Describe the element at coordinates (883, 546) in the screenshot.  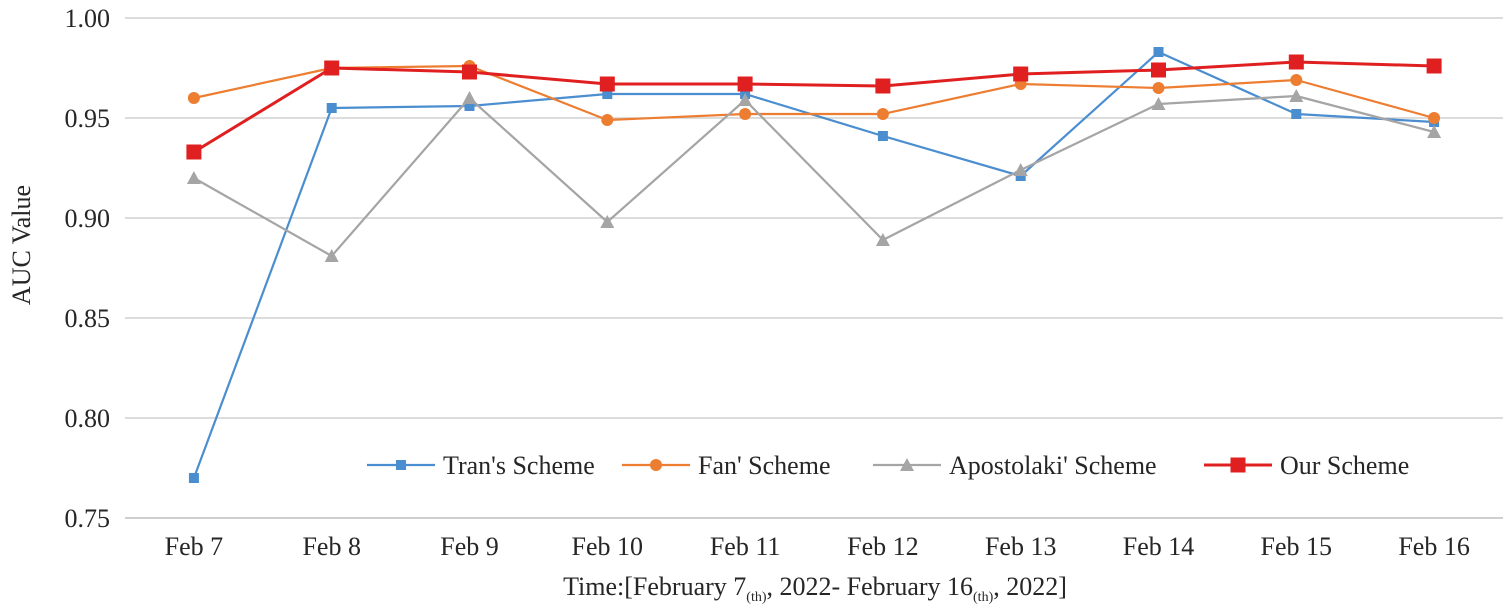
I see `x-tick-label: Feb 12` at that location.